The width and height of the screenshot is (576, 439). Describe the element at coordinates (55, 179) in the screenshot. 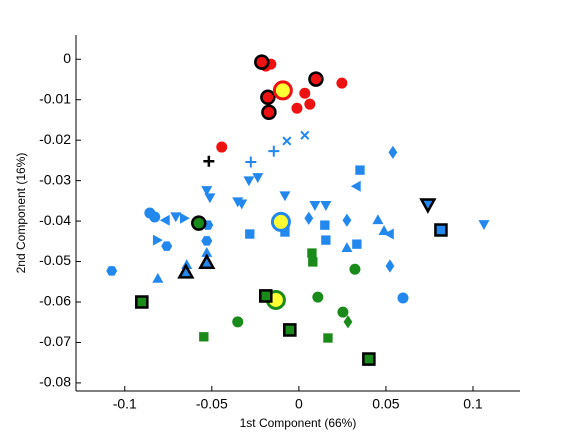

I see `y-tick-label: -0.03` at that location.